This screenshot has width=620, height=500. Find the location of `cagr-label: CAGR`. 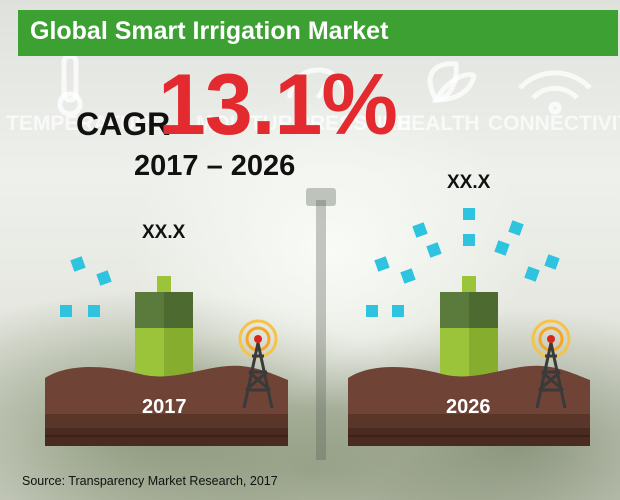

cagr-label: CAGR is located at coordinates (123, 124).